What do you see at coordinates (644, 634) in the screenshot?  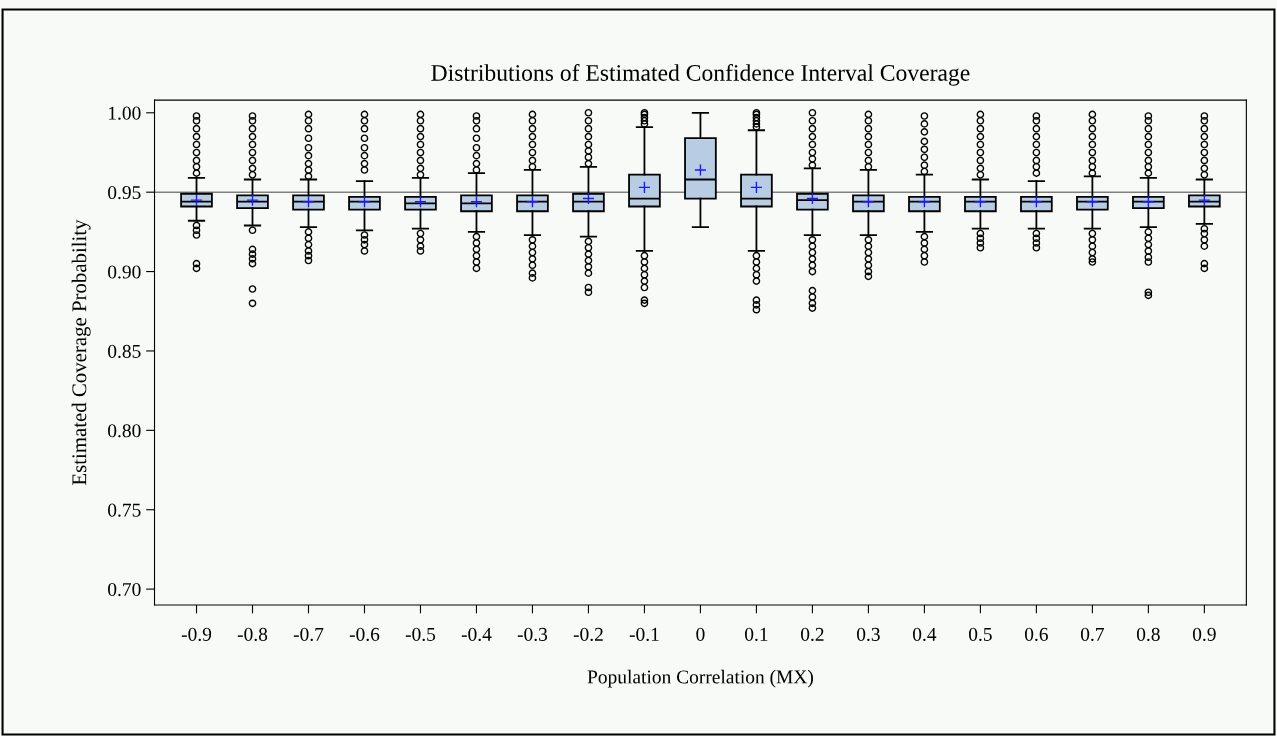 I see `x-tick-label: -0.1` at bounding box center [644, 634].